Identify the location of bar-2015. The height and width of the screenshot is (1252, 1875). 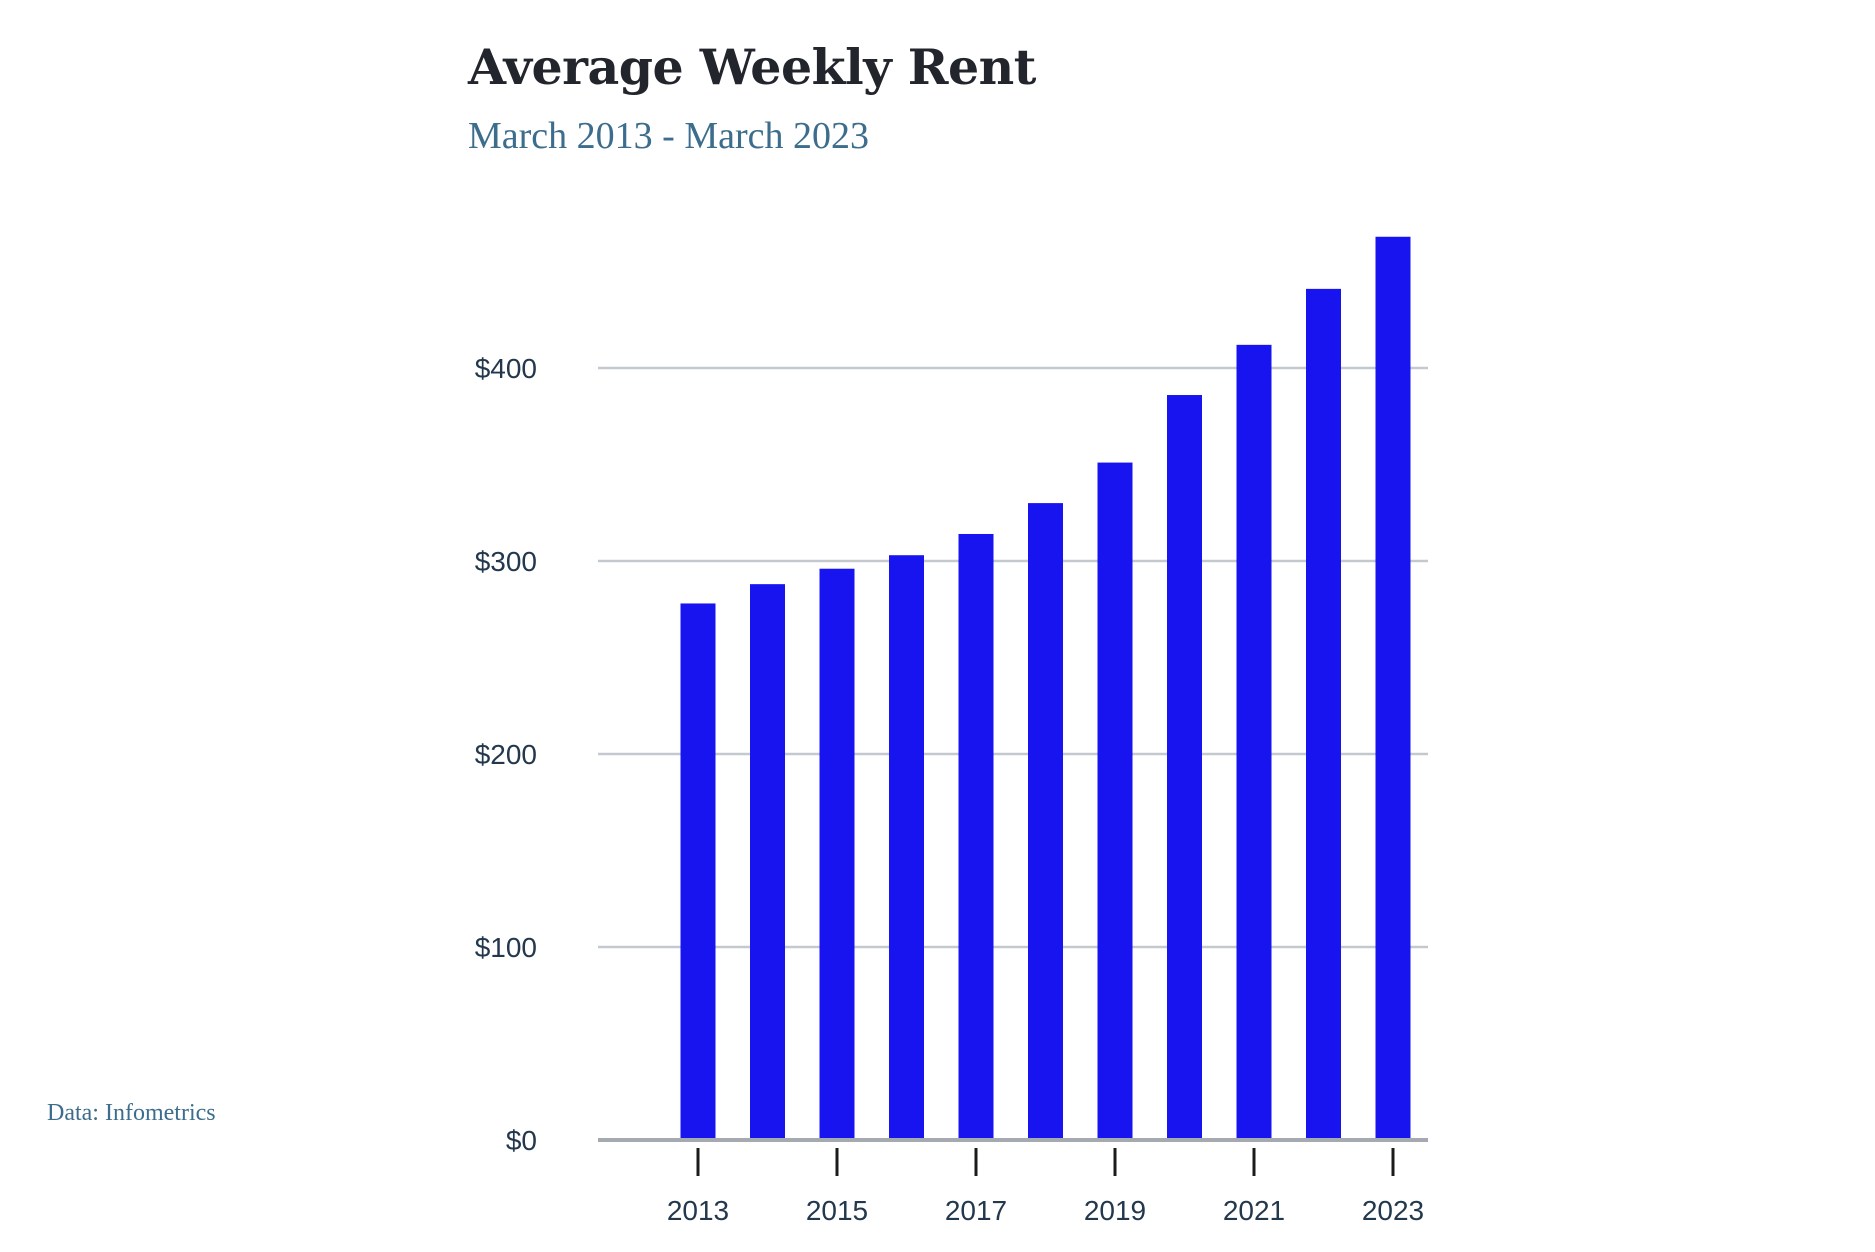
(837, 854).